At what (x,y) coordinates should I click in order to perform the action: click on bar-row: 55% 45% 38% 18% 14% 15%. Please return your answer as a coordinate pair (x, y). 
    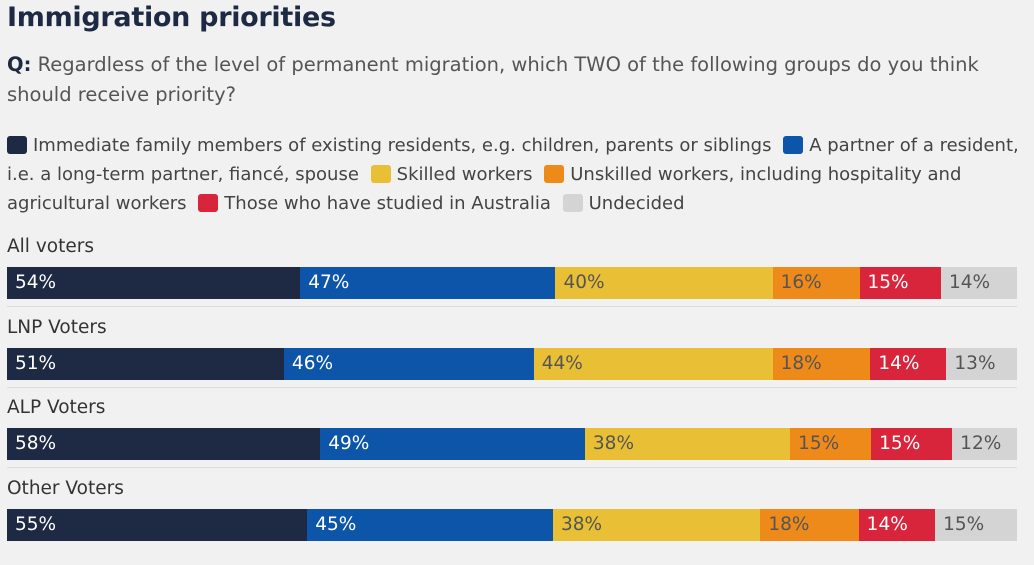
    Looking at the image, I should click on (512, 524).